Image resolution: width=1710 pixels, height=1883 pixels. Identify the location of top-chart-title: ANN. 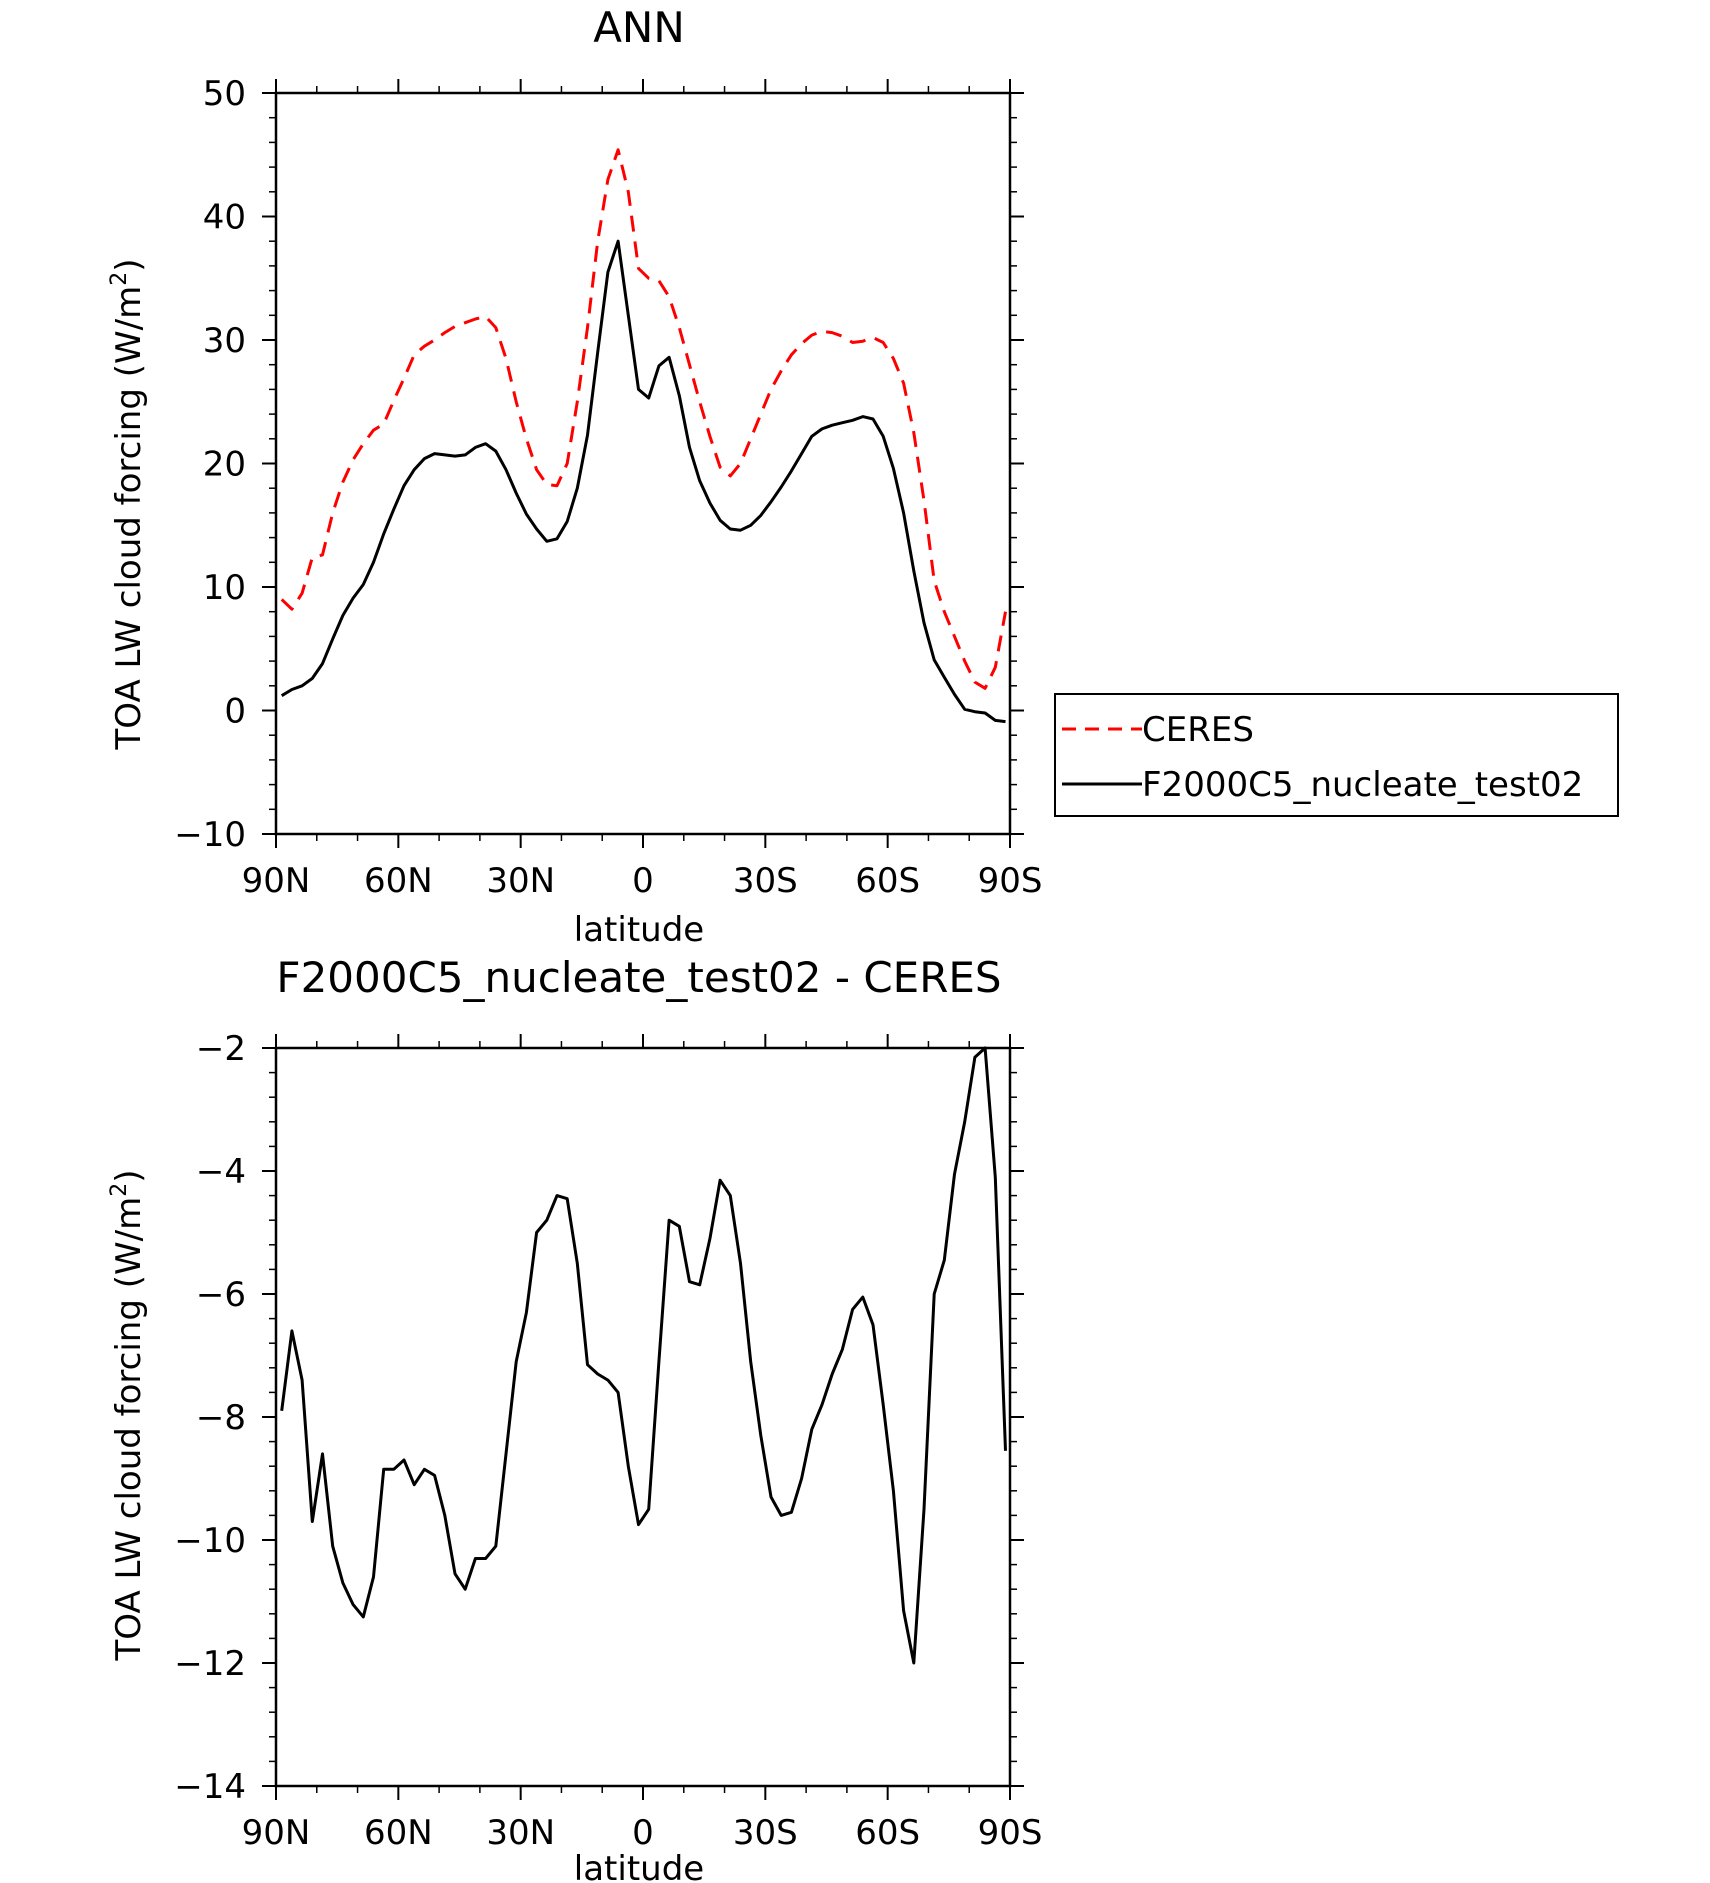
(639, 27).